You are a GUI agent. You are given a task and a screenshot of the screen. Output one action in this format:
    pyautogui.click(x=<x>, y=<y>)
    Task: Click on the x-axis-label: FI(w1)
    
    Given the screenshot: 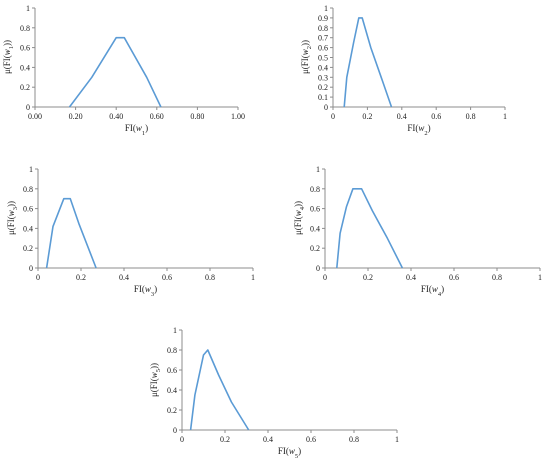 What is the action you would take?
    pyautogui.click(x=136, y=130)
    